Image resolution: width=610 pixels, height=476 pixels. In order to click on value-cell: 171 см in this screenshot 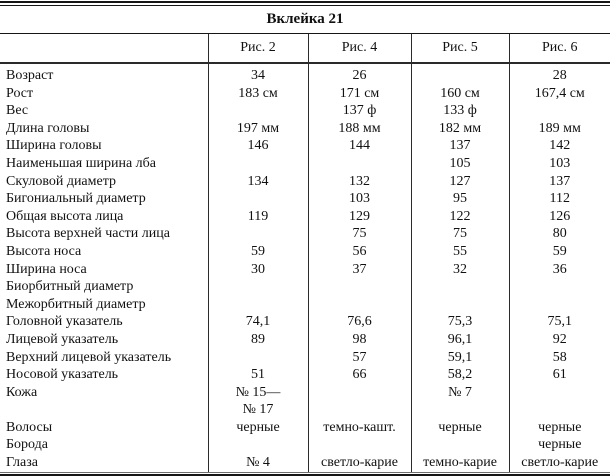, I will do `click(359, 93)`.